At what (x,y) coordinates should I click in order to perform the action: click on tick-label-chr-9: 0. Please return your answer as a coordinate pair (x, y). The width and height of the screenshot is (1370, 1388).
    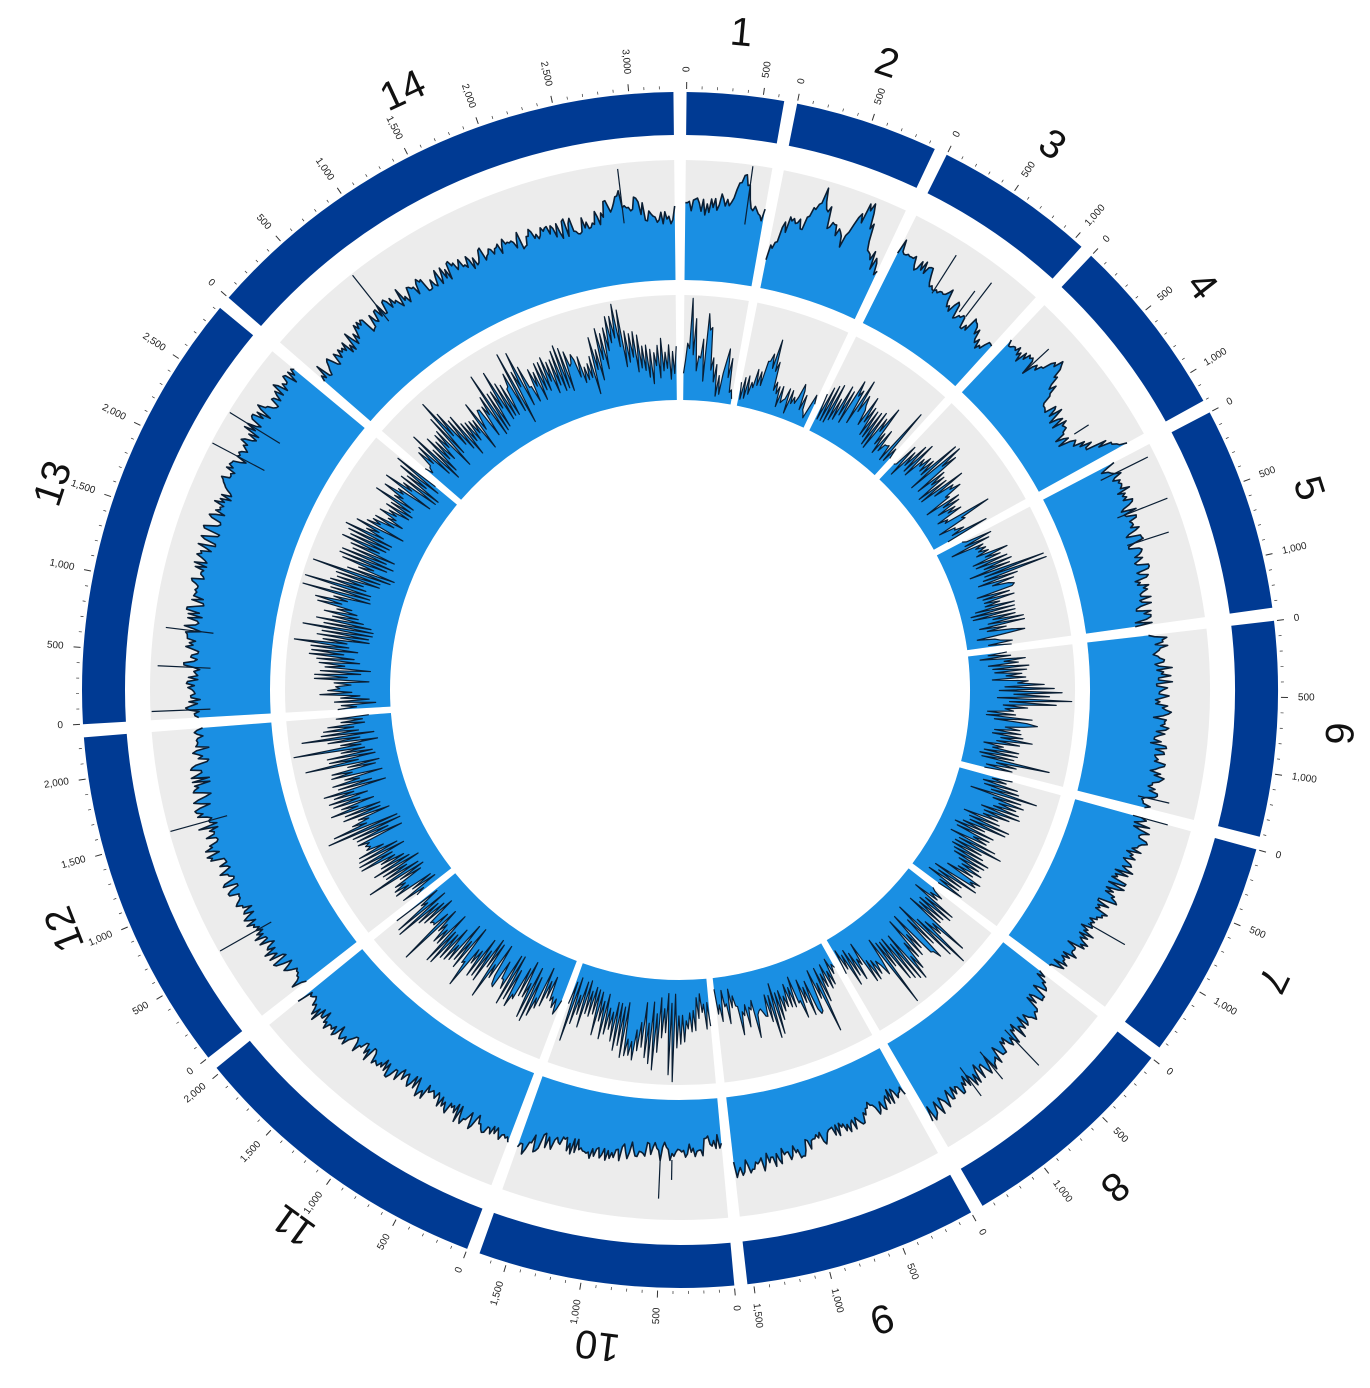
    Looking at the image, I should click on (982, 1232).